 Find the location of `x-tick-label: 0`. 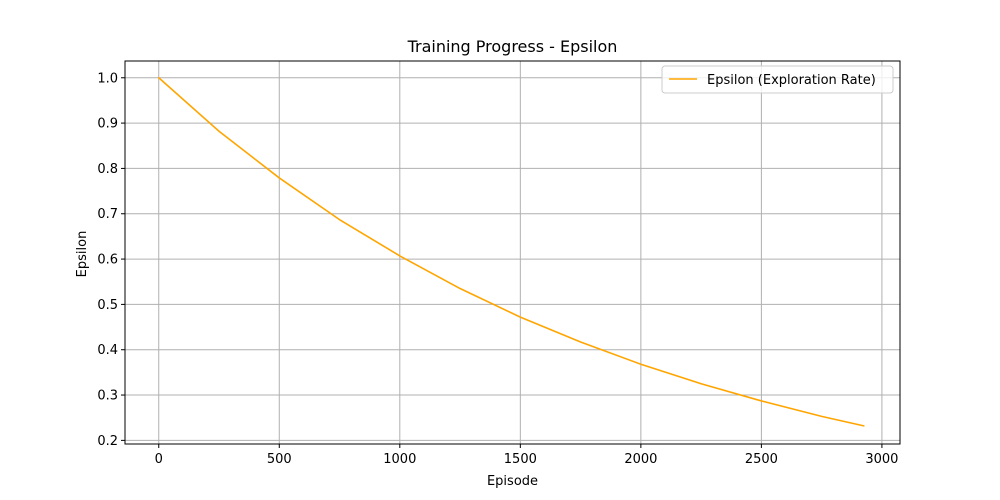

x-tick-label: 0 is located at coordinates (159, 459).